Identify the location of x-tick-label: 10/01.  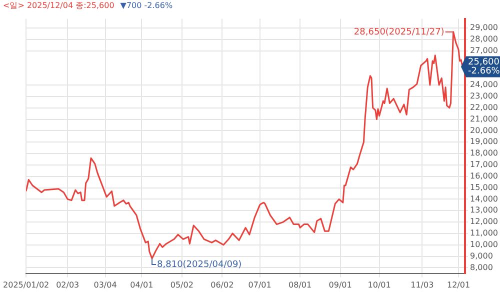
(379, 285).